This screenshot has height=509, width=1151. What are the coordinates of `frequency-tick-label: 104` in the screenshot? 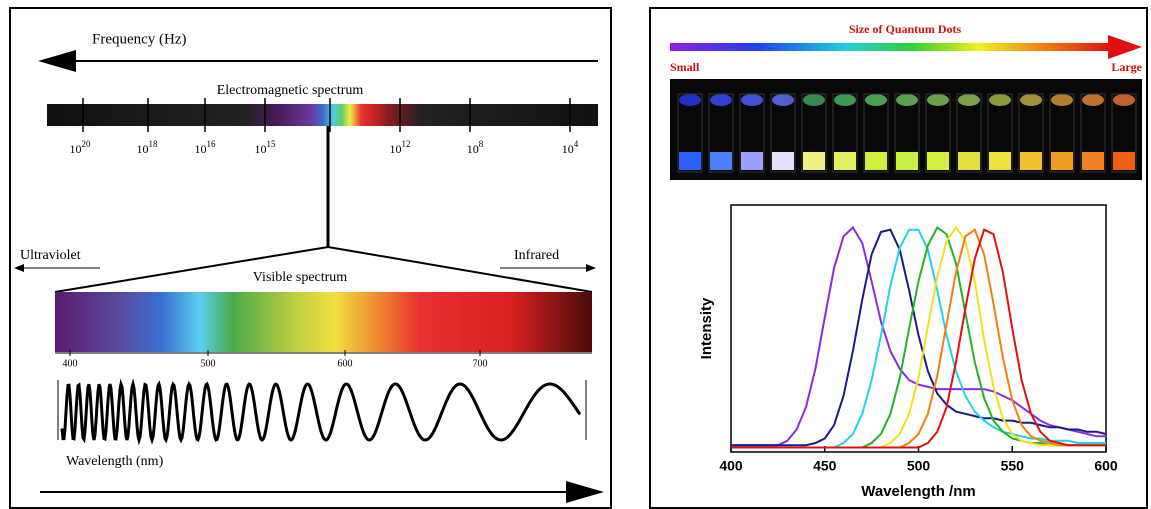 It's located at (570, 147).